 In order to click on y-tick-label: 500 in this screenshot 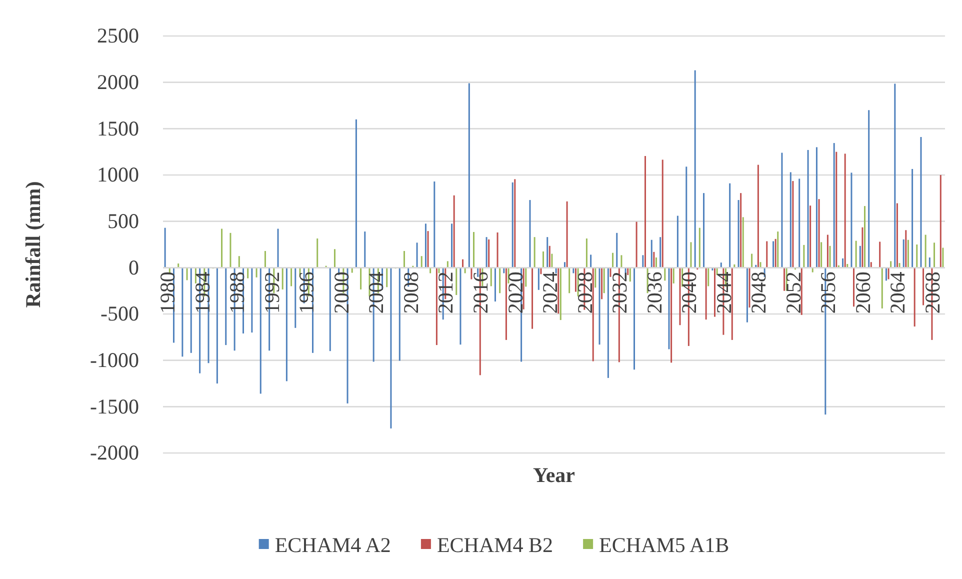, I will do `click(123, 221)`.